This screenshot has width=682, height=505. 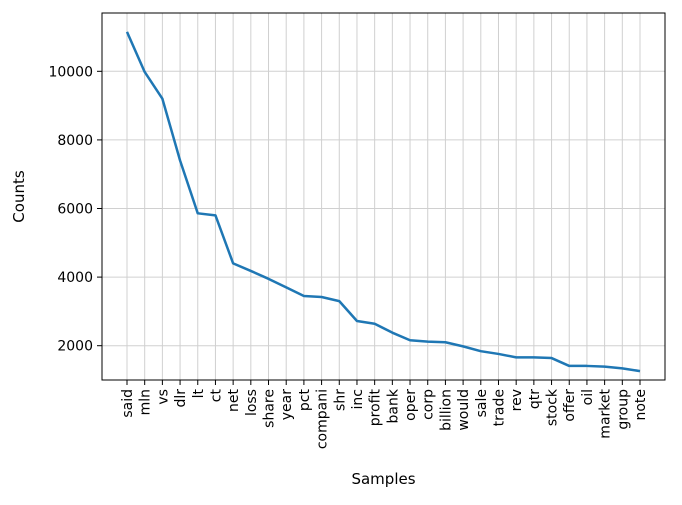 What do you see at coordinates (535, 399) in the screenshot?
I see `x-tick-label: qtr` at bounding box center [535, 399].